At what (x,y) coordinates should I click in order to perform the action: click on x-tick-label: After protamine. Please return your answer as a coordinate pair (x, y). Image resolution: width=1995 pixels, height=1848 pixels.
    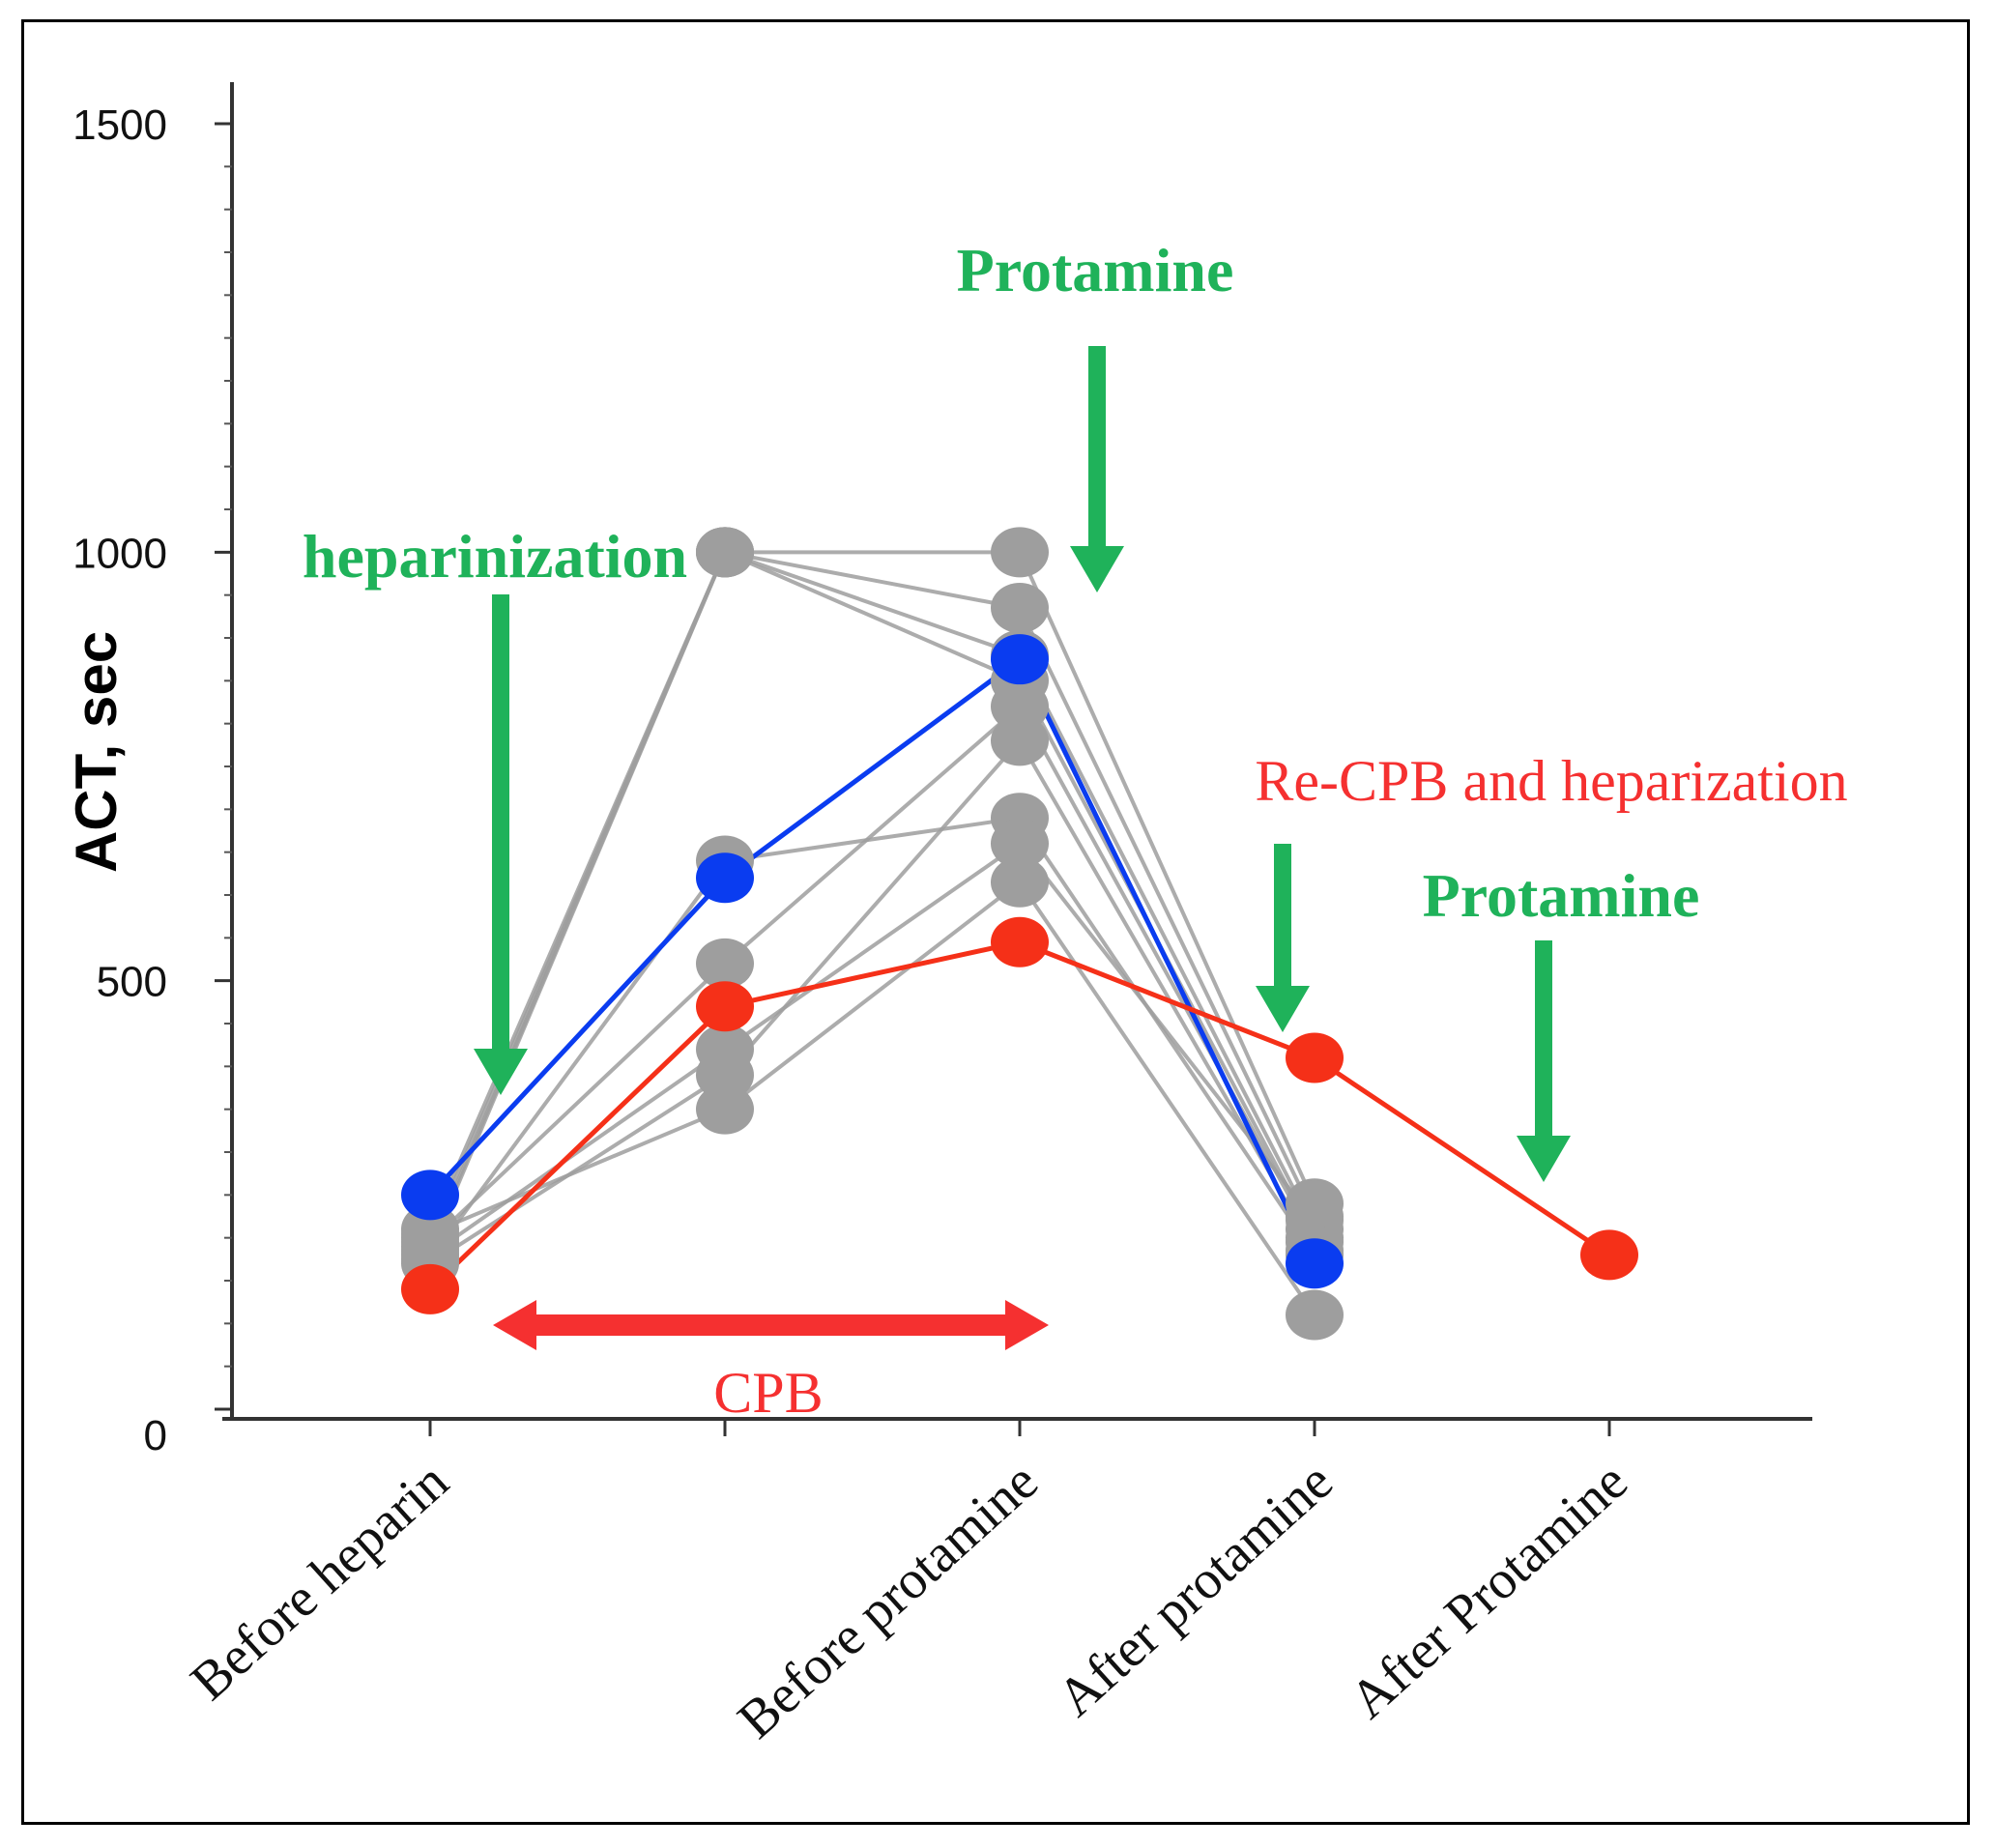
    Looking at the image, I should click on (1195, 1590).